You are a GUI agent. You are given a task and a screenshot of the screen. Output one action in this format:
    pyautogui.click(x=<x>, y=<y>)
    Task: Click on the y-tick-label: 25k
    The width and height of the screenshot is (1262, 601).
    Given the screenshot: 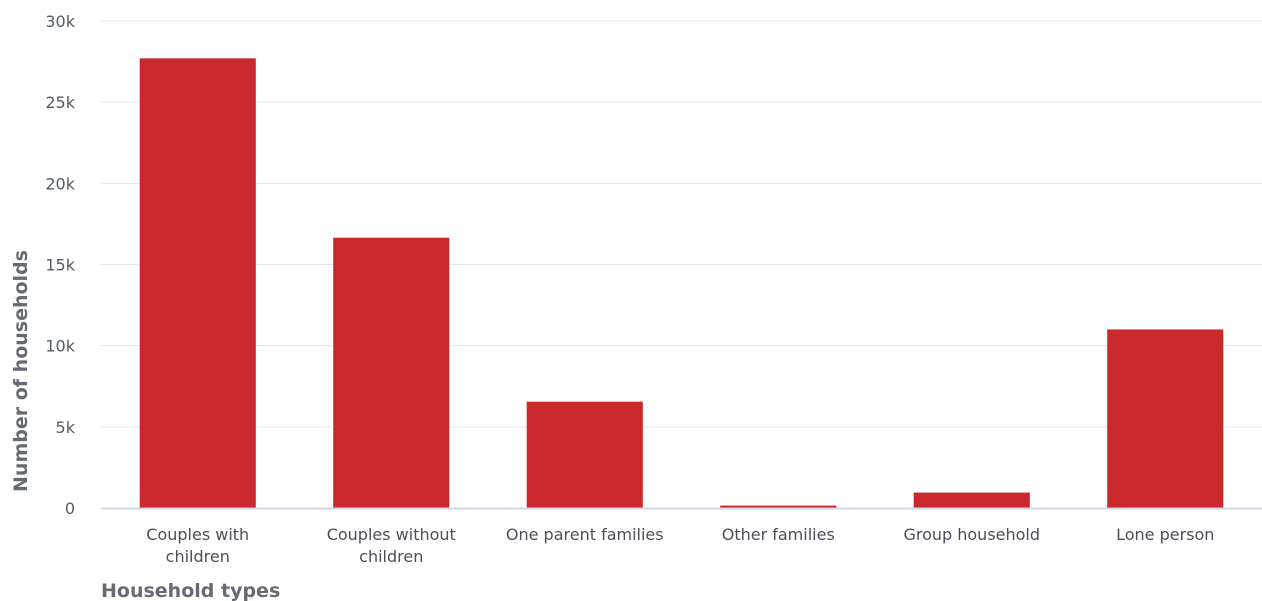 What is the action you would take?
    pyautogui.click(x=60, y=102)
    